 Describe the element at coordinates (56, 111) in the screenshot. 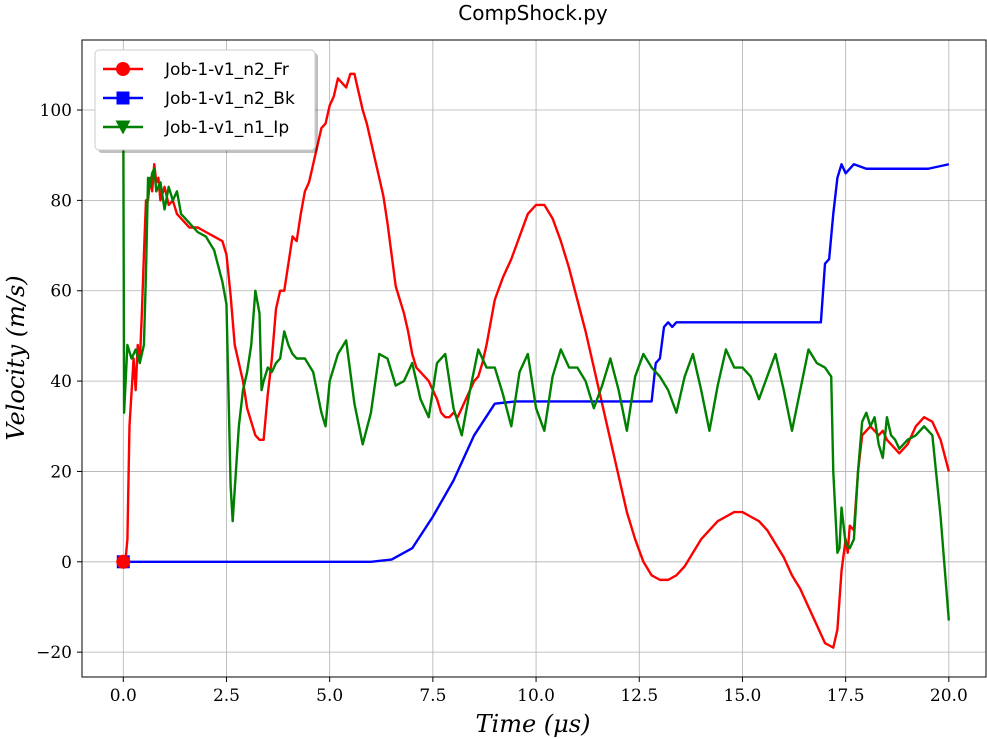

I see `y-tick-label: 100` at that location.